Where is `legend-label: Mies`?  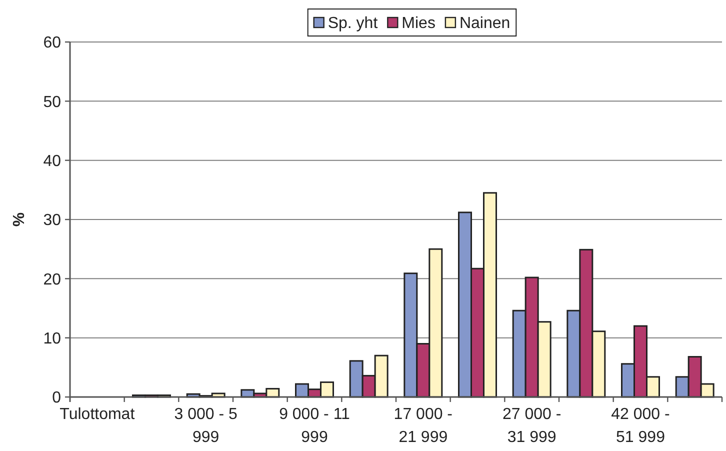
legend-label: Mies is located at coordinates (419, 23).